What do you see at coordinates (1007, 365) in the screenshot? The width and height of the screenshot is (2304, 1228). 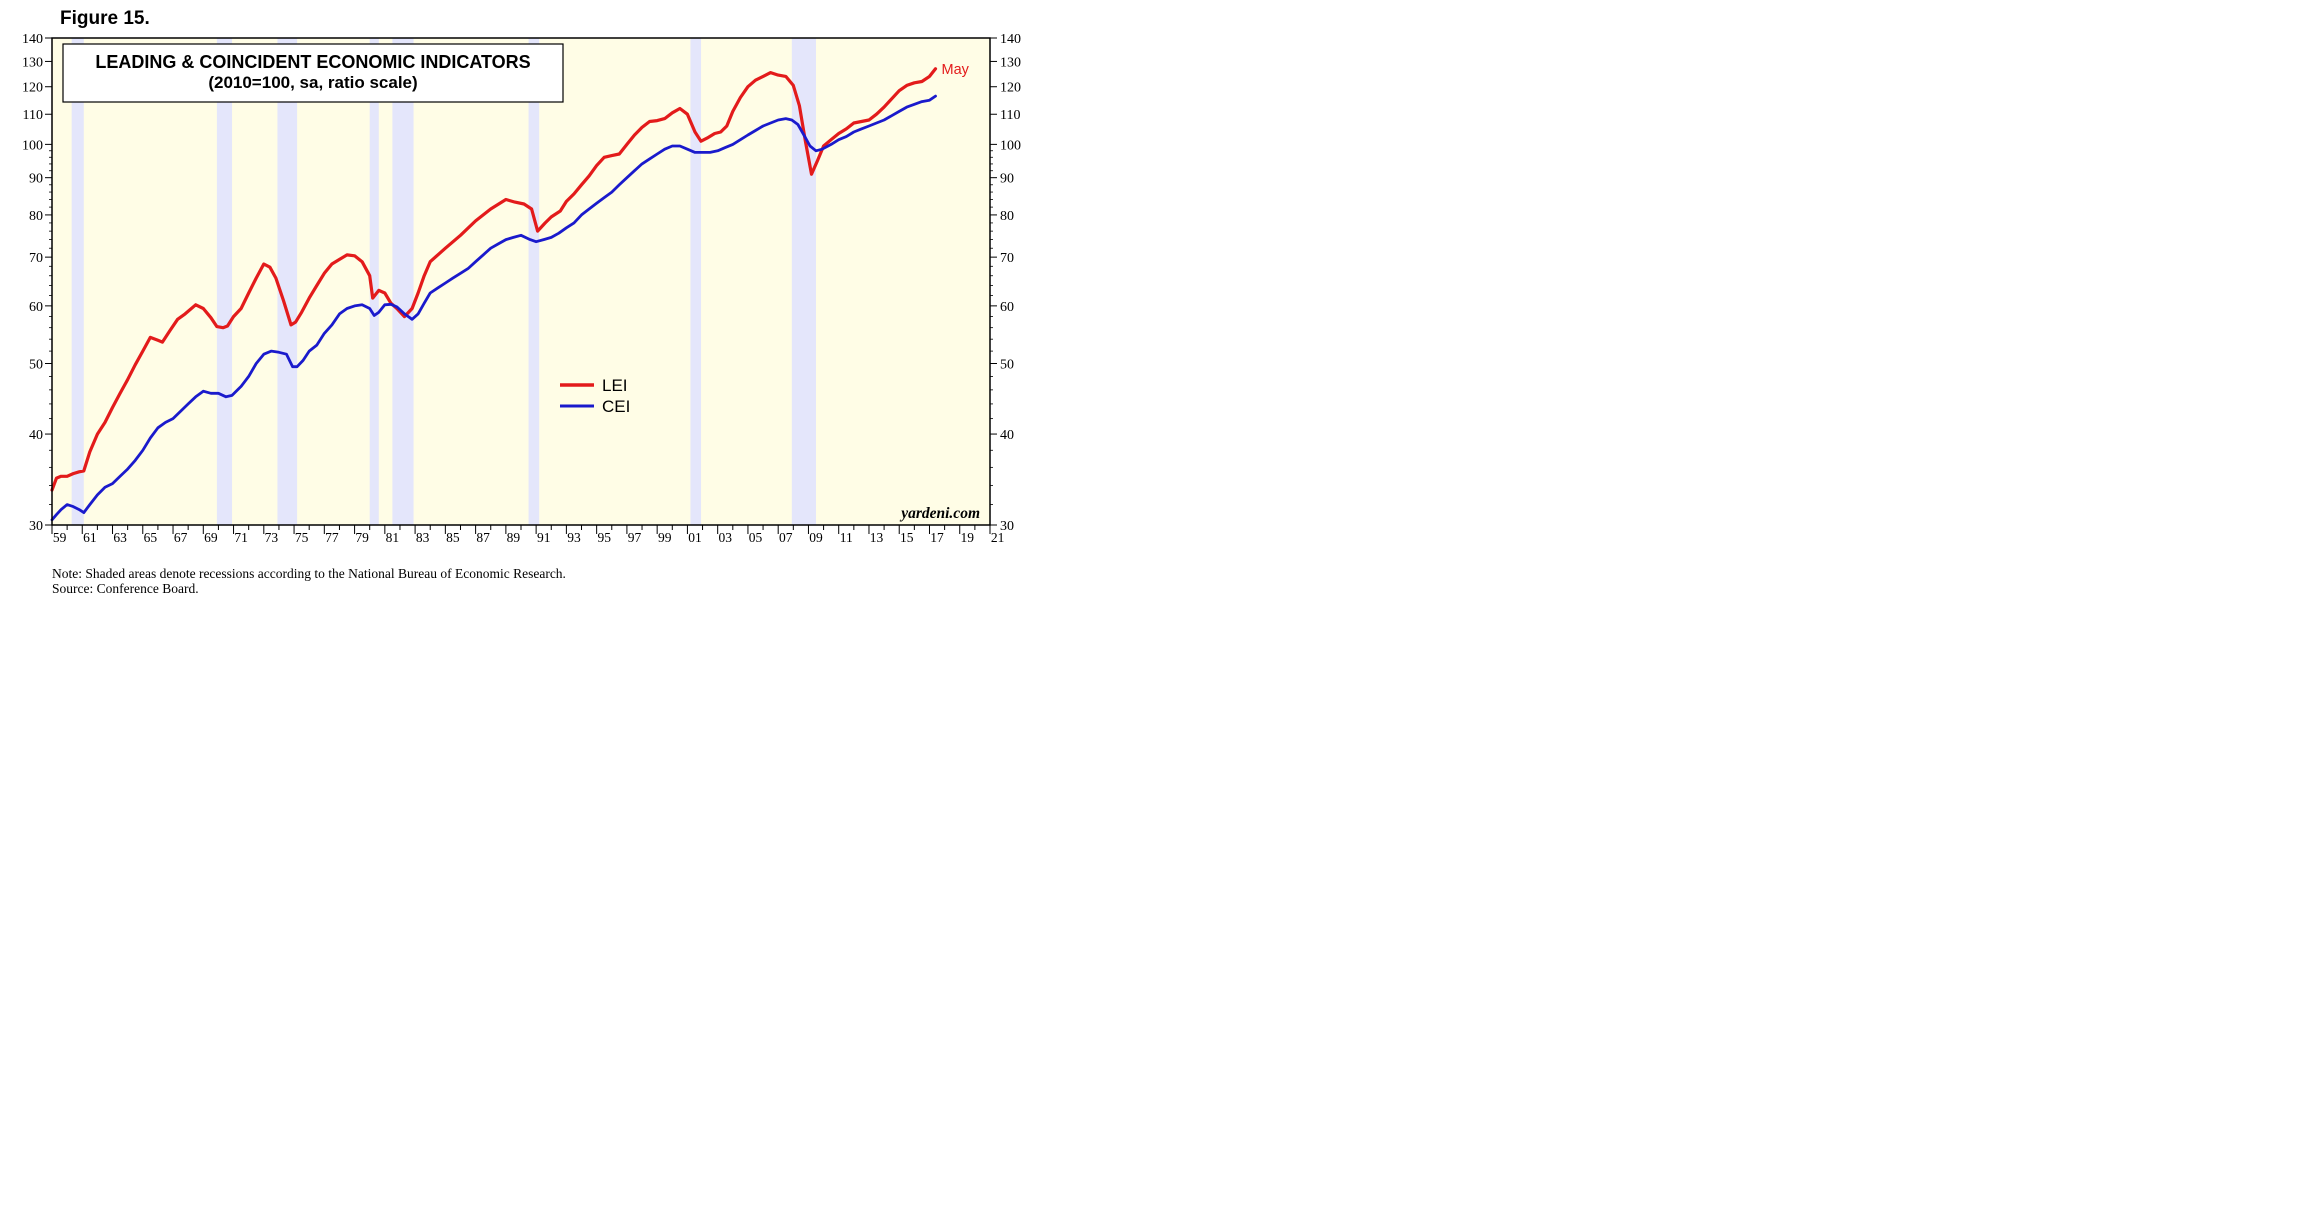 I see `y-tick-label-right-50: 50` at bounding box center [1007, 365].